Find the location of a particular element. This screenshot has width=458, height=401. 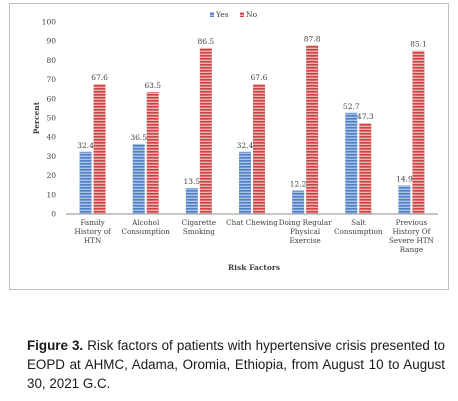

figure-label: Figure 3. is located at coordinates (55, 345).